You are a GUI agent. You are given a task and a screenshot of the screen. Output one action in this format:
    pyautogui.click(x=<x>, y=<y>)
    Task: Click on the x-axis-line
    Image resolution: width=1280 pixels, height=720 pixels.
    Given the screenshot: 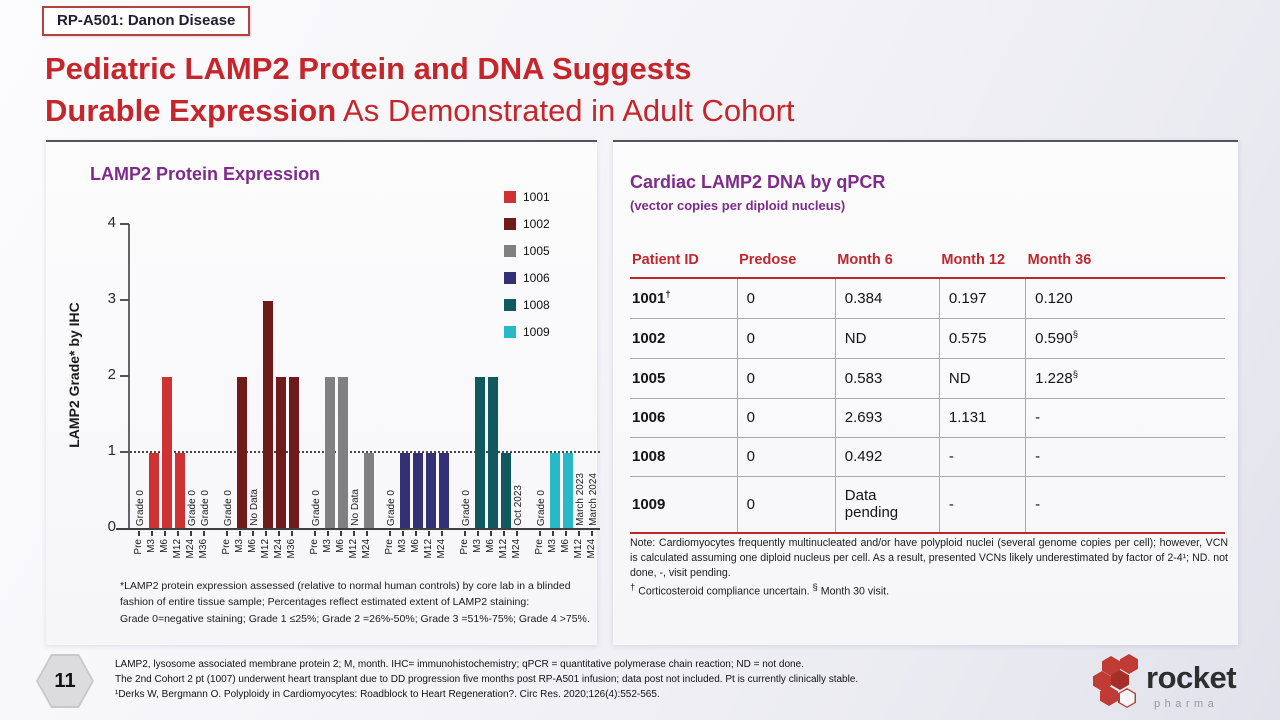 What is the action you would take?
    pyautogui.click(x=358, y=529)
    